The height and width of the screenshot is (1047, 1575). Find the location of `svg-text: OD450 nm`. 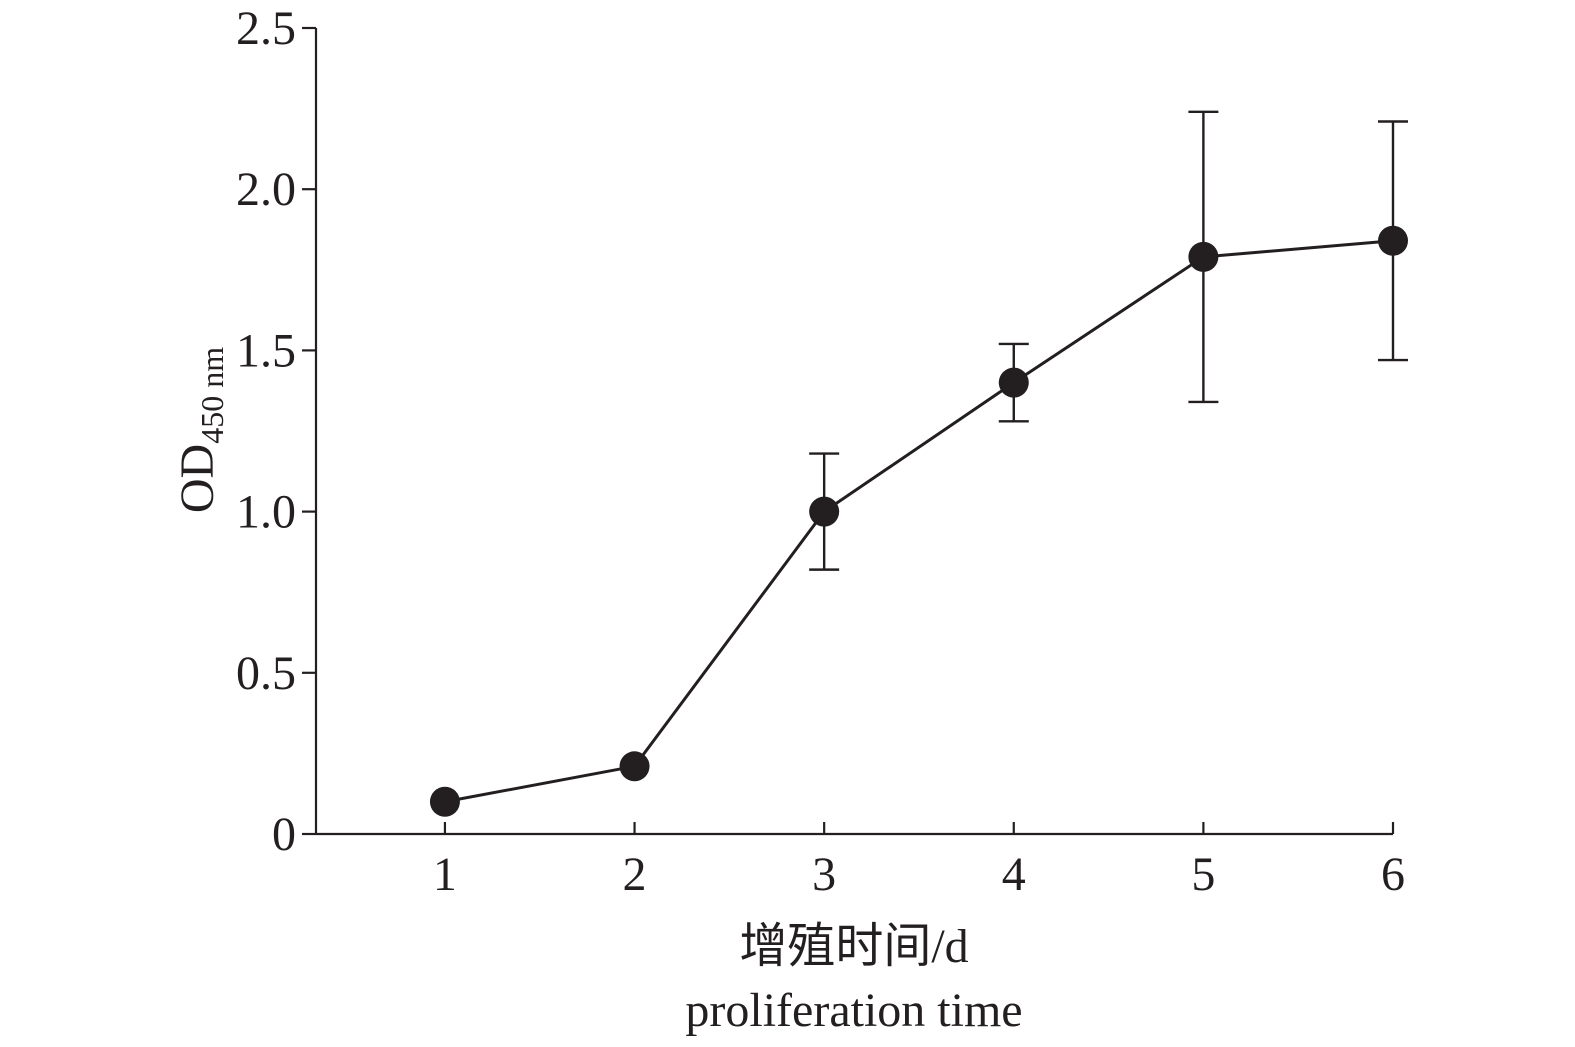

svg-text: OD450 nm is located at coordinates (200, 430).